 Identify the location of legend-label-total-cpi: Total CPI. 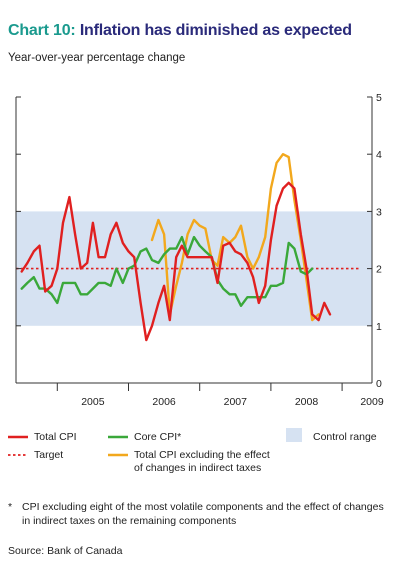
(55, 437).